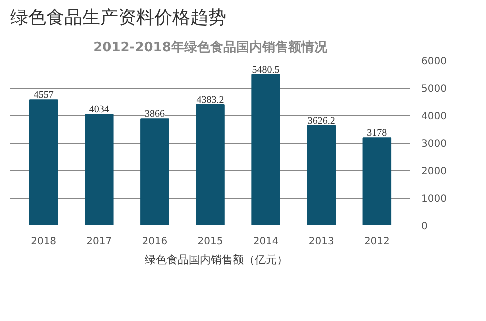 The image size is (486, 321). What do you see at coordinates (266, 242) in the screenshot?
I see `x-tick-label: 2014` at bounding box center [266, 242].